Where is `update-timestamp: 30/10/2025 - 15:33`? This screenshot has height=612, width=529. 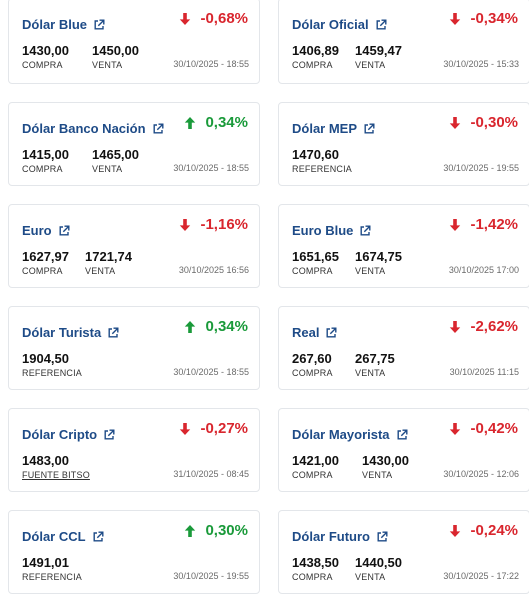 update-timestamp: 30/10/2025 - 15:33 is located at coordinates (481, 64).